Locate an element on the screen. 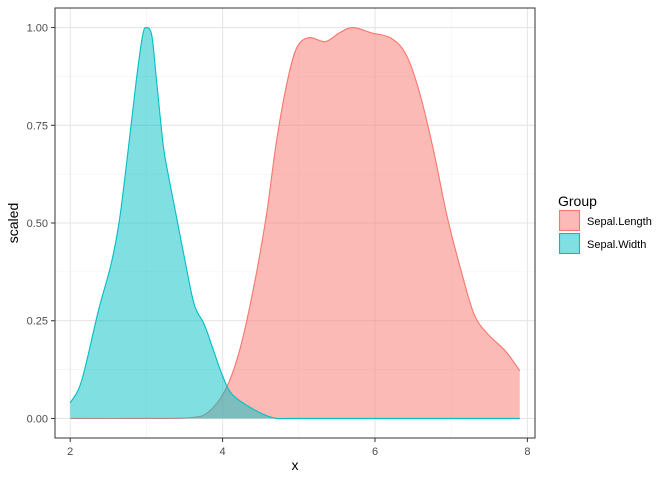 The width and height of the screenshot is (672, 485). x-axis: 2 4 6 8 is located at coordinates (298, 448).